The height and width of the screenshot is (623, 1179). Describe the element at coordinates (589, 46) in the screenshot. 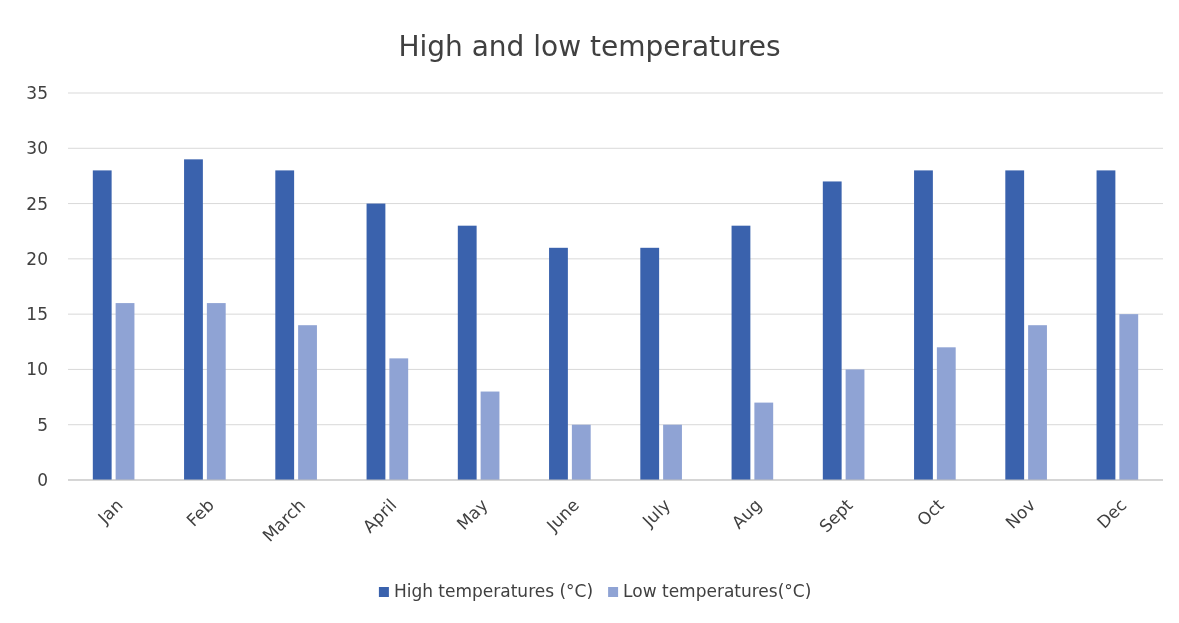

I see `chart-title: High and low temperatures` at that location.